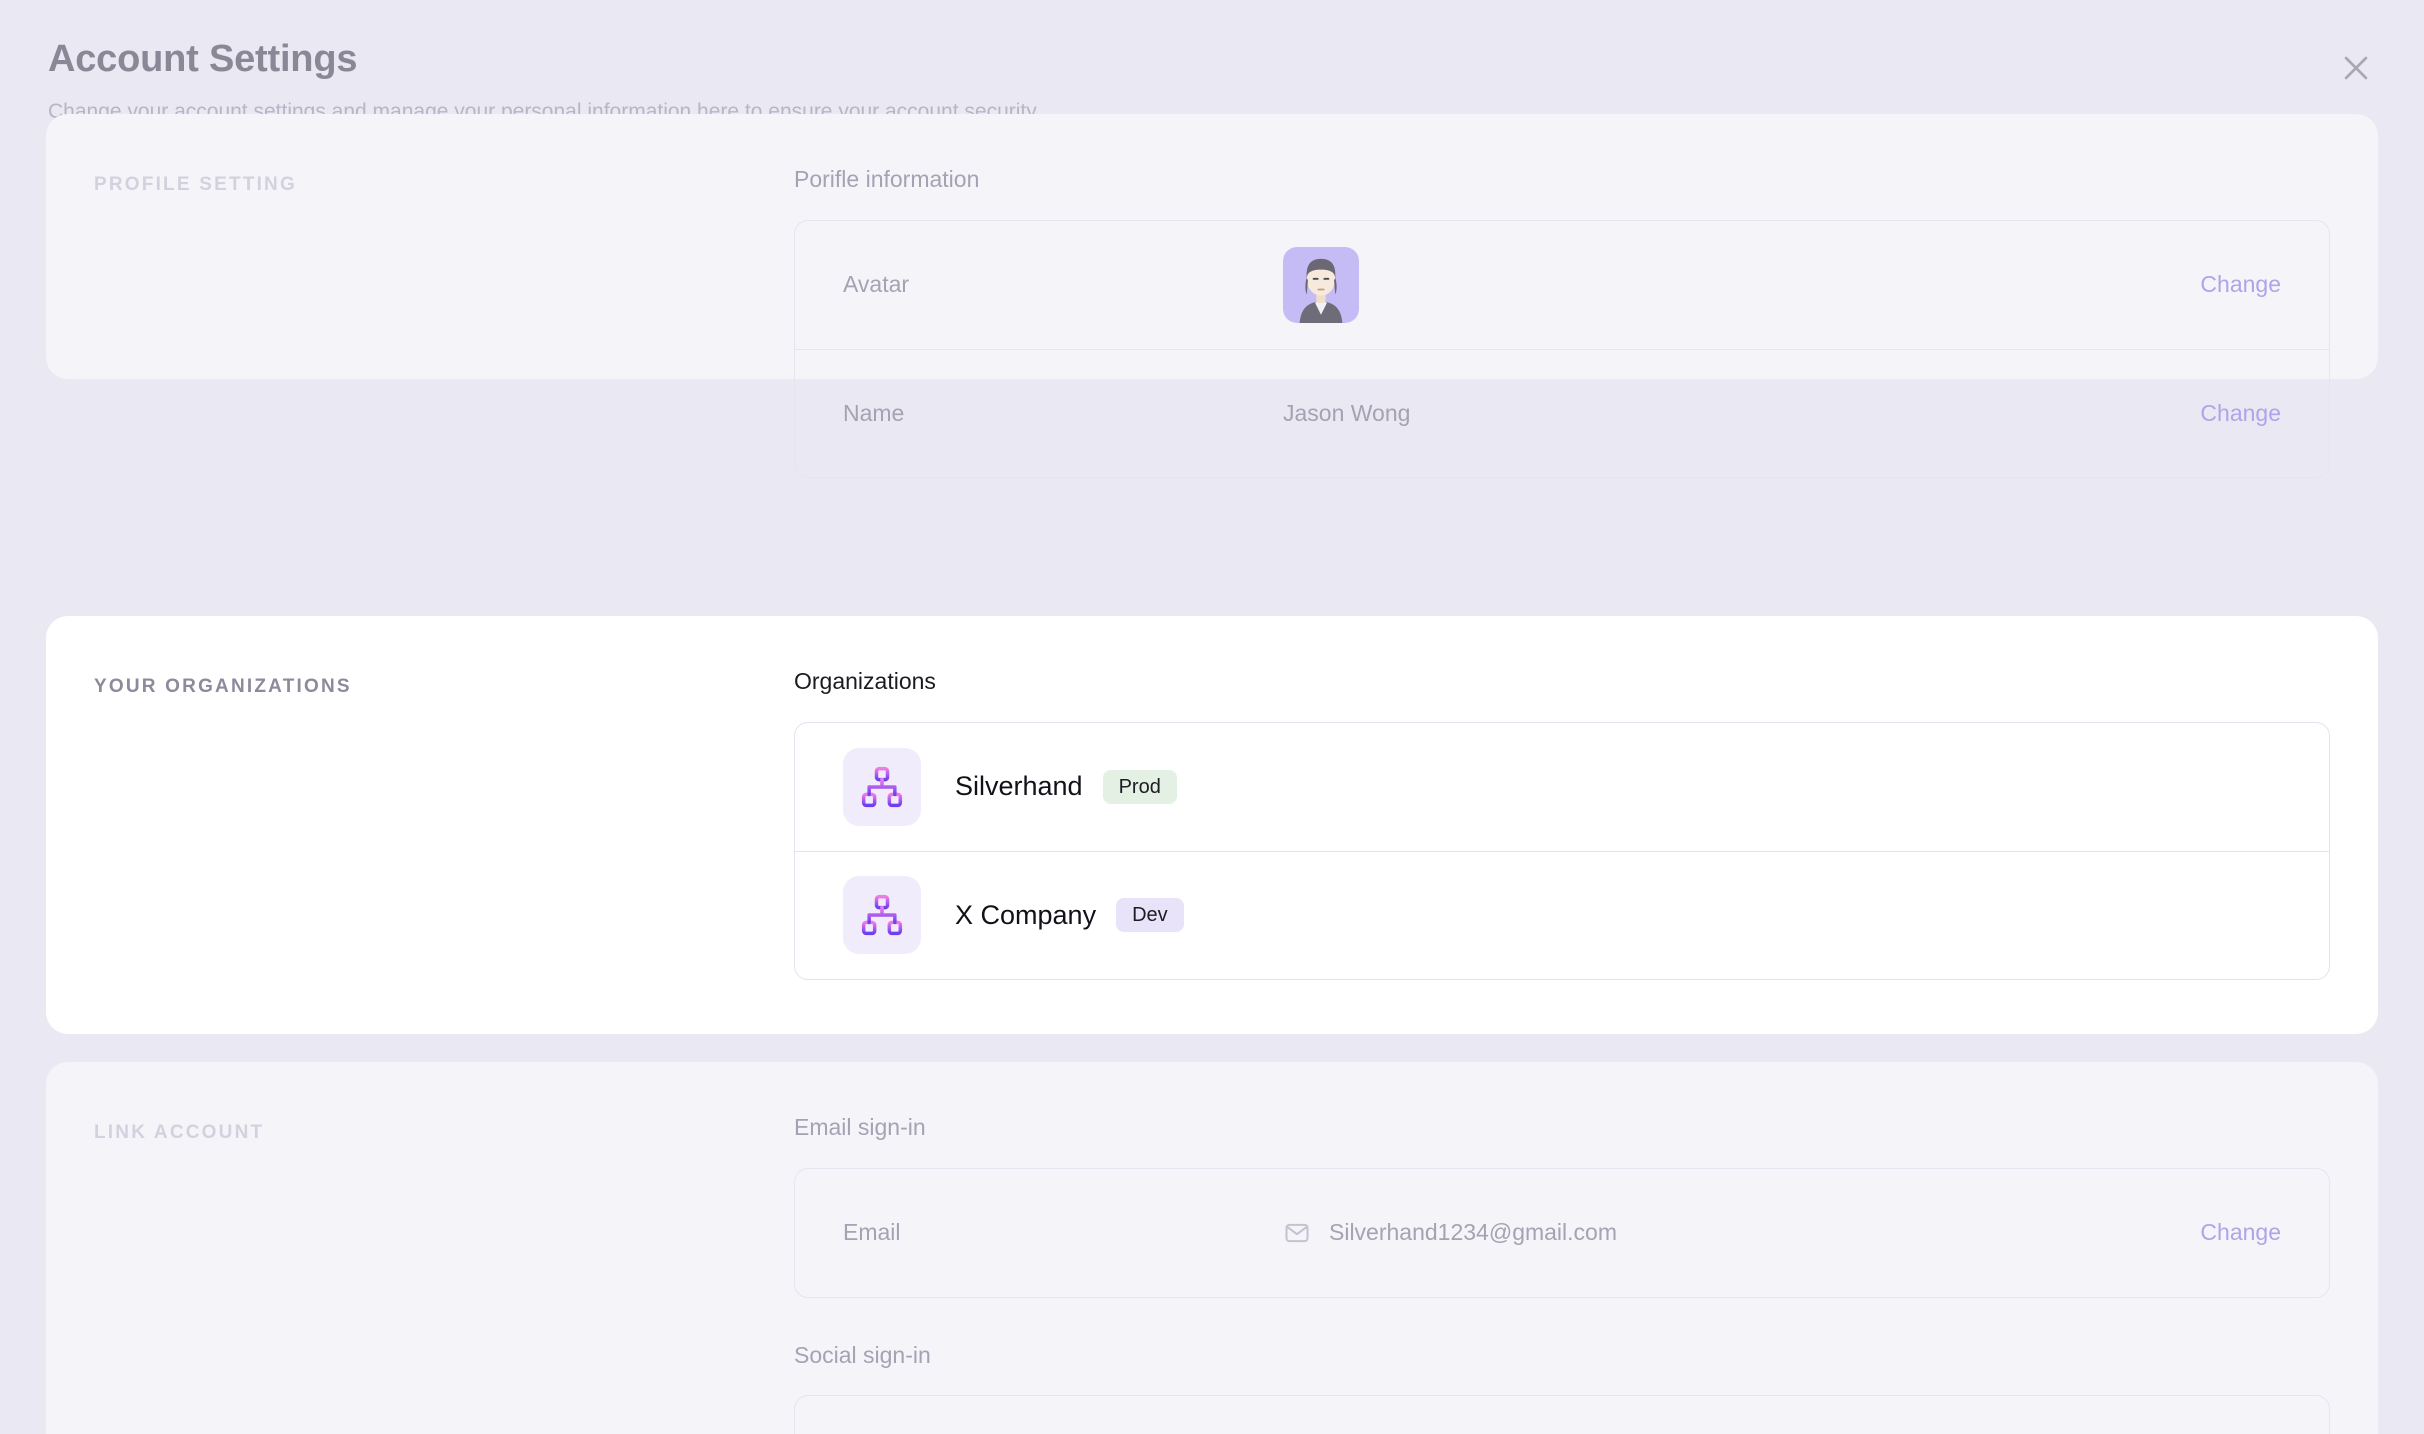  What do you see at coordinates (2240, 284) in the screenshot?
I see `change-avatar-button: Change` at bounding box center [2240, 284].